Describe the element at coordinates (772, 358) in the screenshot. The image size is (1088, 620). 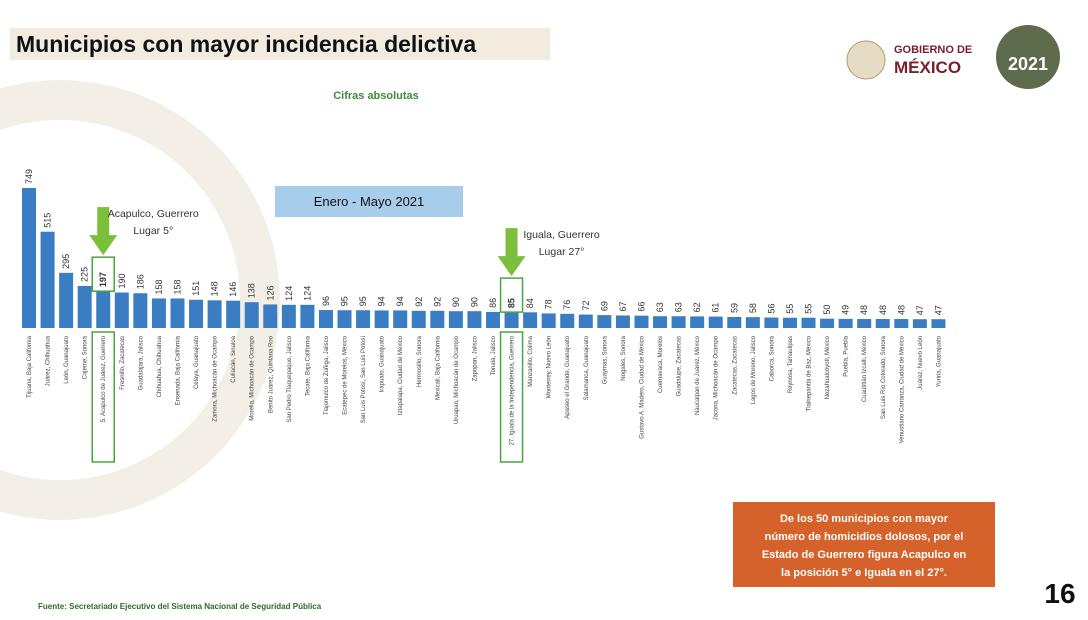
I see `category-label: Caborca, Sonora` at that location.